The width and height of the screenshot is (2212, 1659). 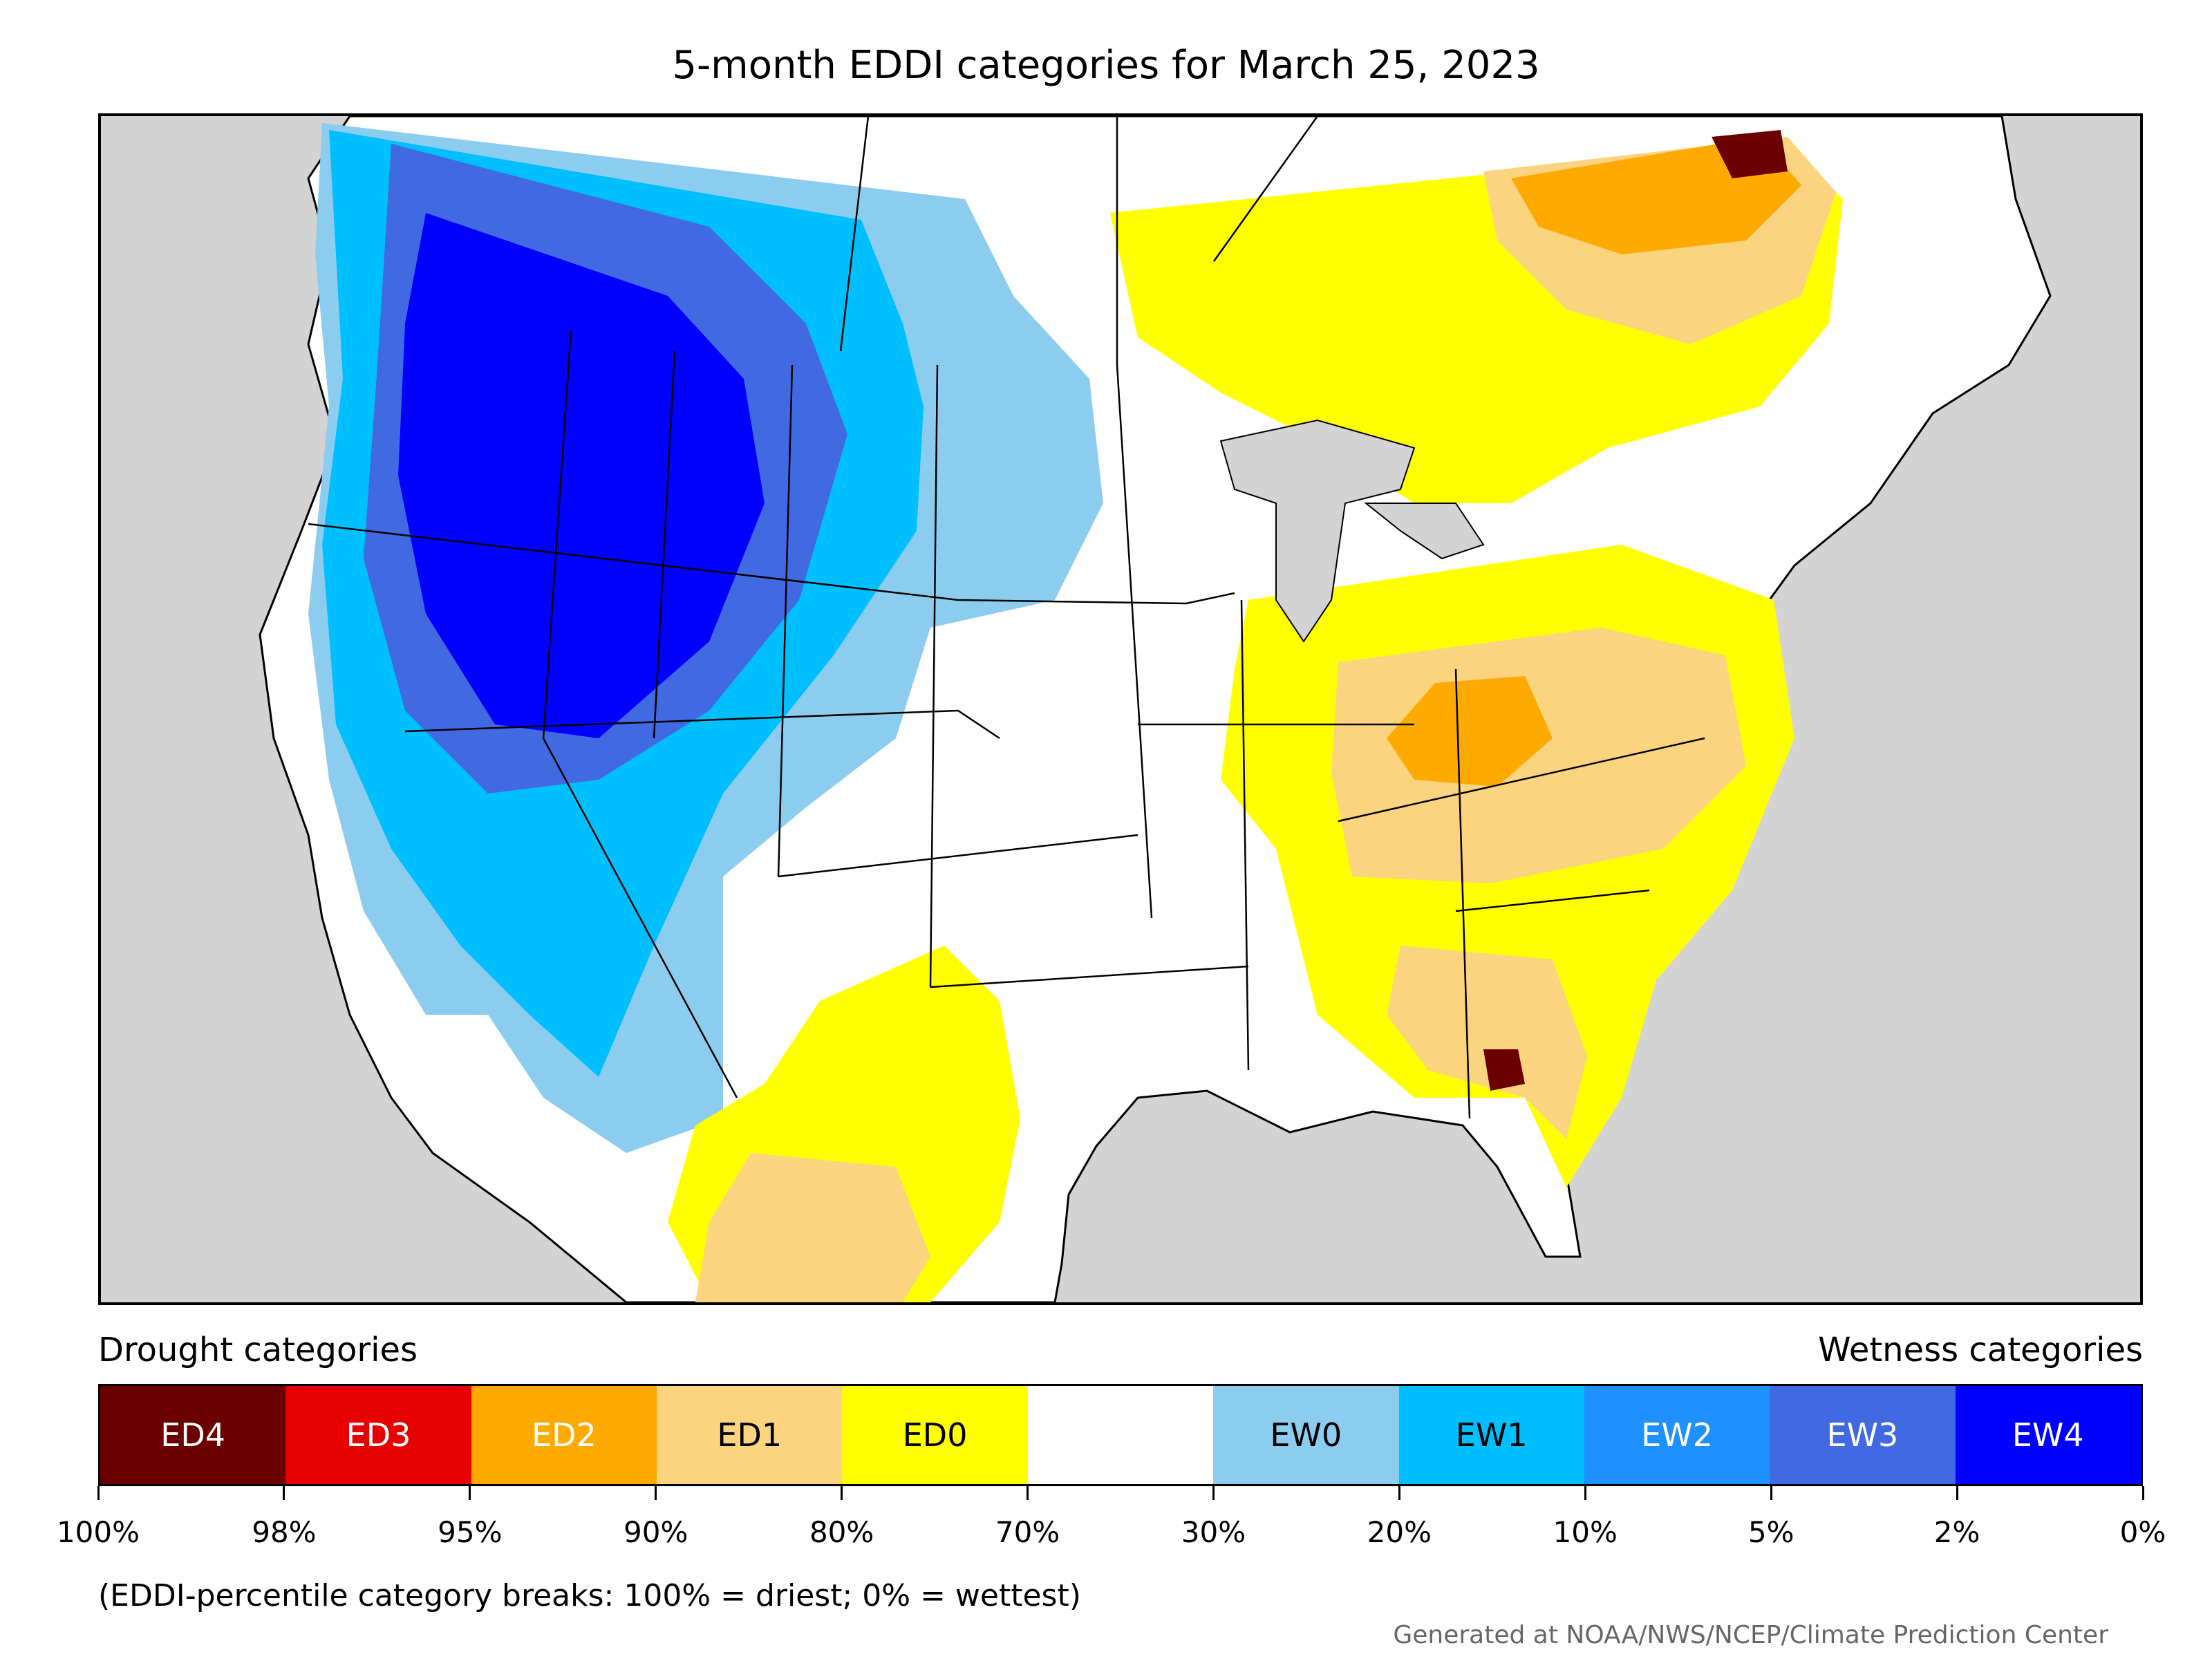 I want to click on colorbar-tick-label: 0%, so click(x=2142, y=1532).